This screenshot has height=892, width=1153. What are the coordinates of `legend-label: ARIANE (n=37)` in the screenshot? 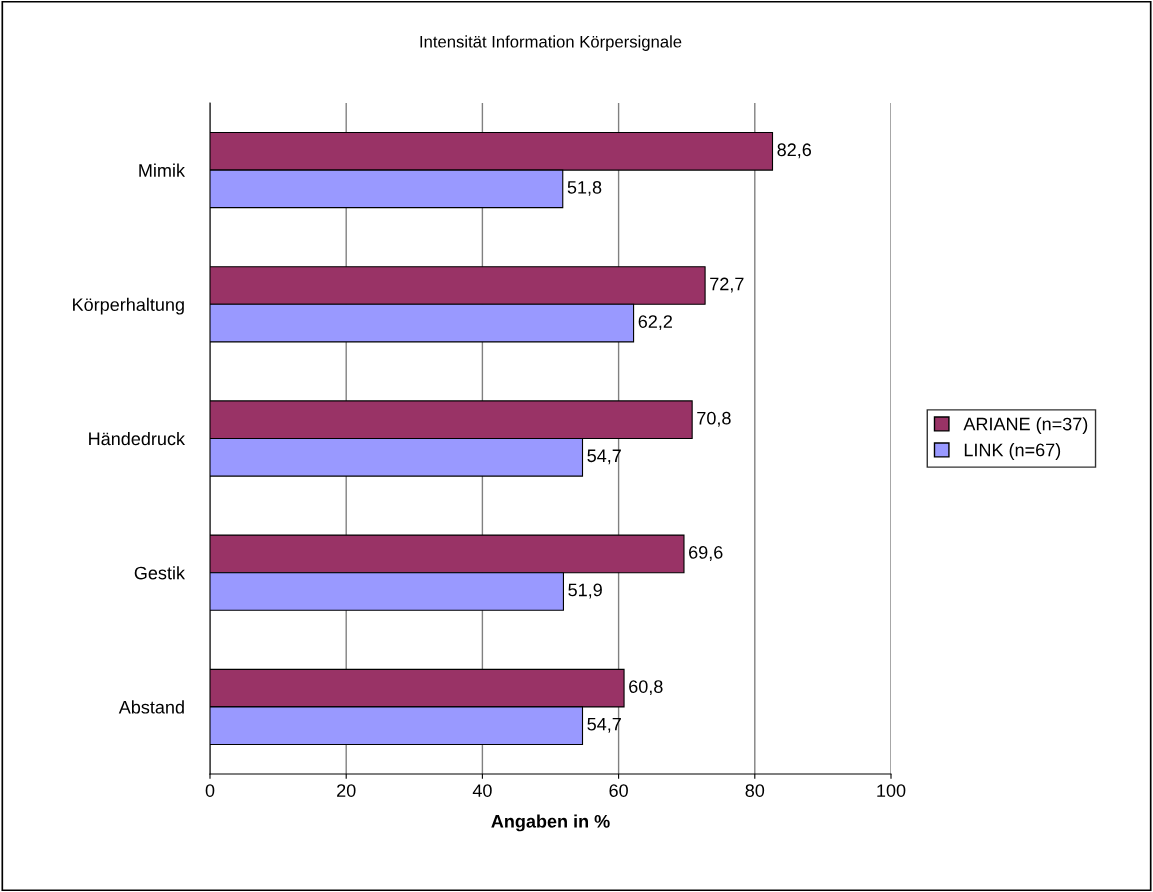 It's located at (1025, 425).